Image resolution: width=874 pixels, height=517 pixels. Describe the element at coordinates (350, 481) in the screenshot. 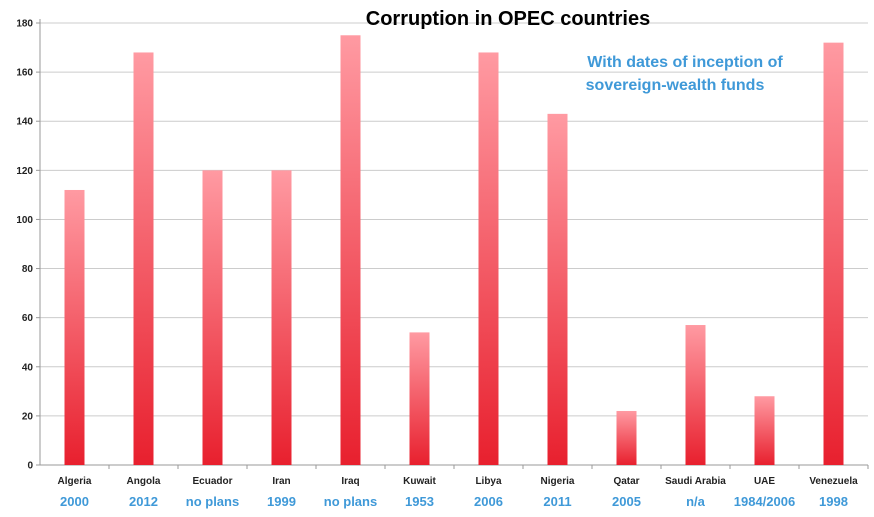

I see `x-tick-label: Iraq` at that location.